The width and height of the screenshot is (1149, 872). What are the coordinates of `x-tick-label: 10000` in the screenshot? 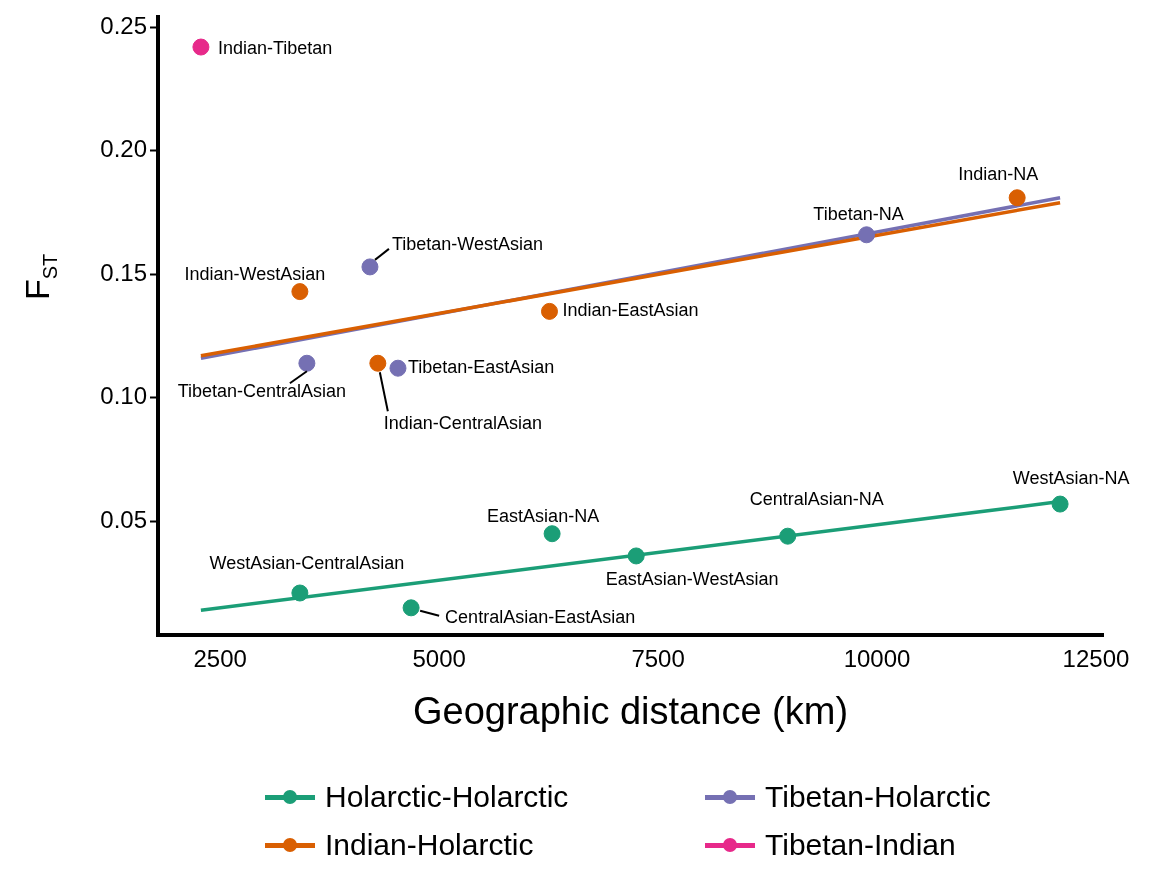 It's located at (877, 659).